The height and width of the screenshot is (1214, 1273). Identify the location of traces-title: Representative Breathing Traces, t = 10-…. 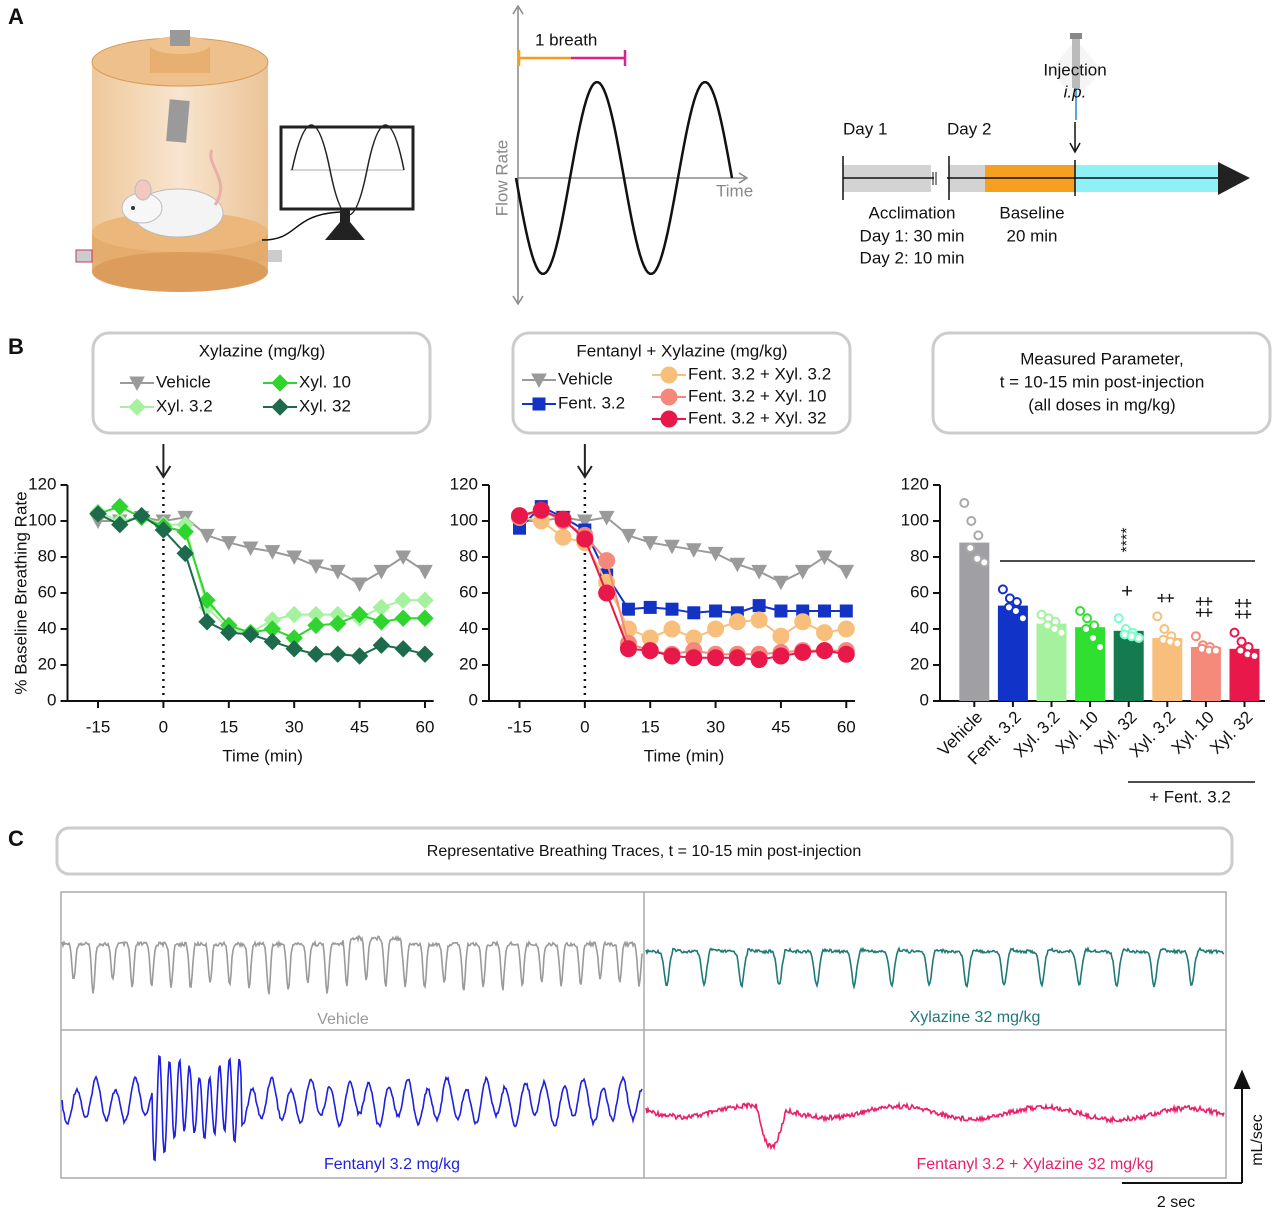
(644, 851).